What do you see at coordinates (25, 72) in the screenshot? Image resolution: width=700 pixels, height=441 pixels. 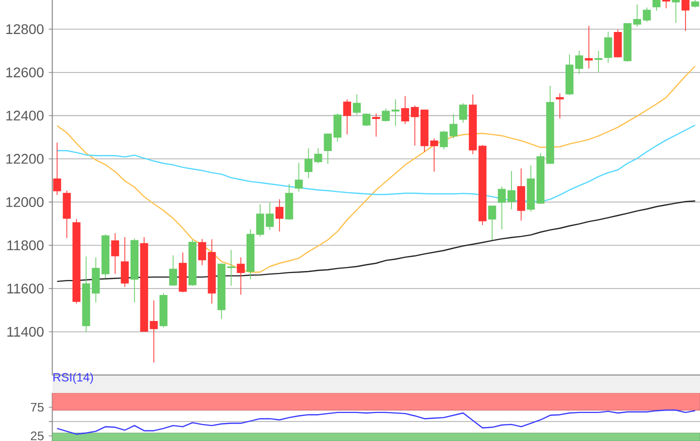 I see `y-tick-label: 12600` at bounding box center [25, 72].